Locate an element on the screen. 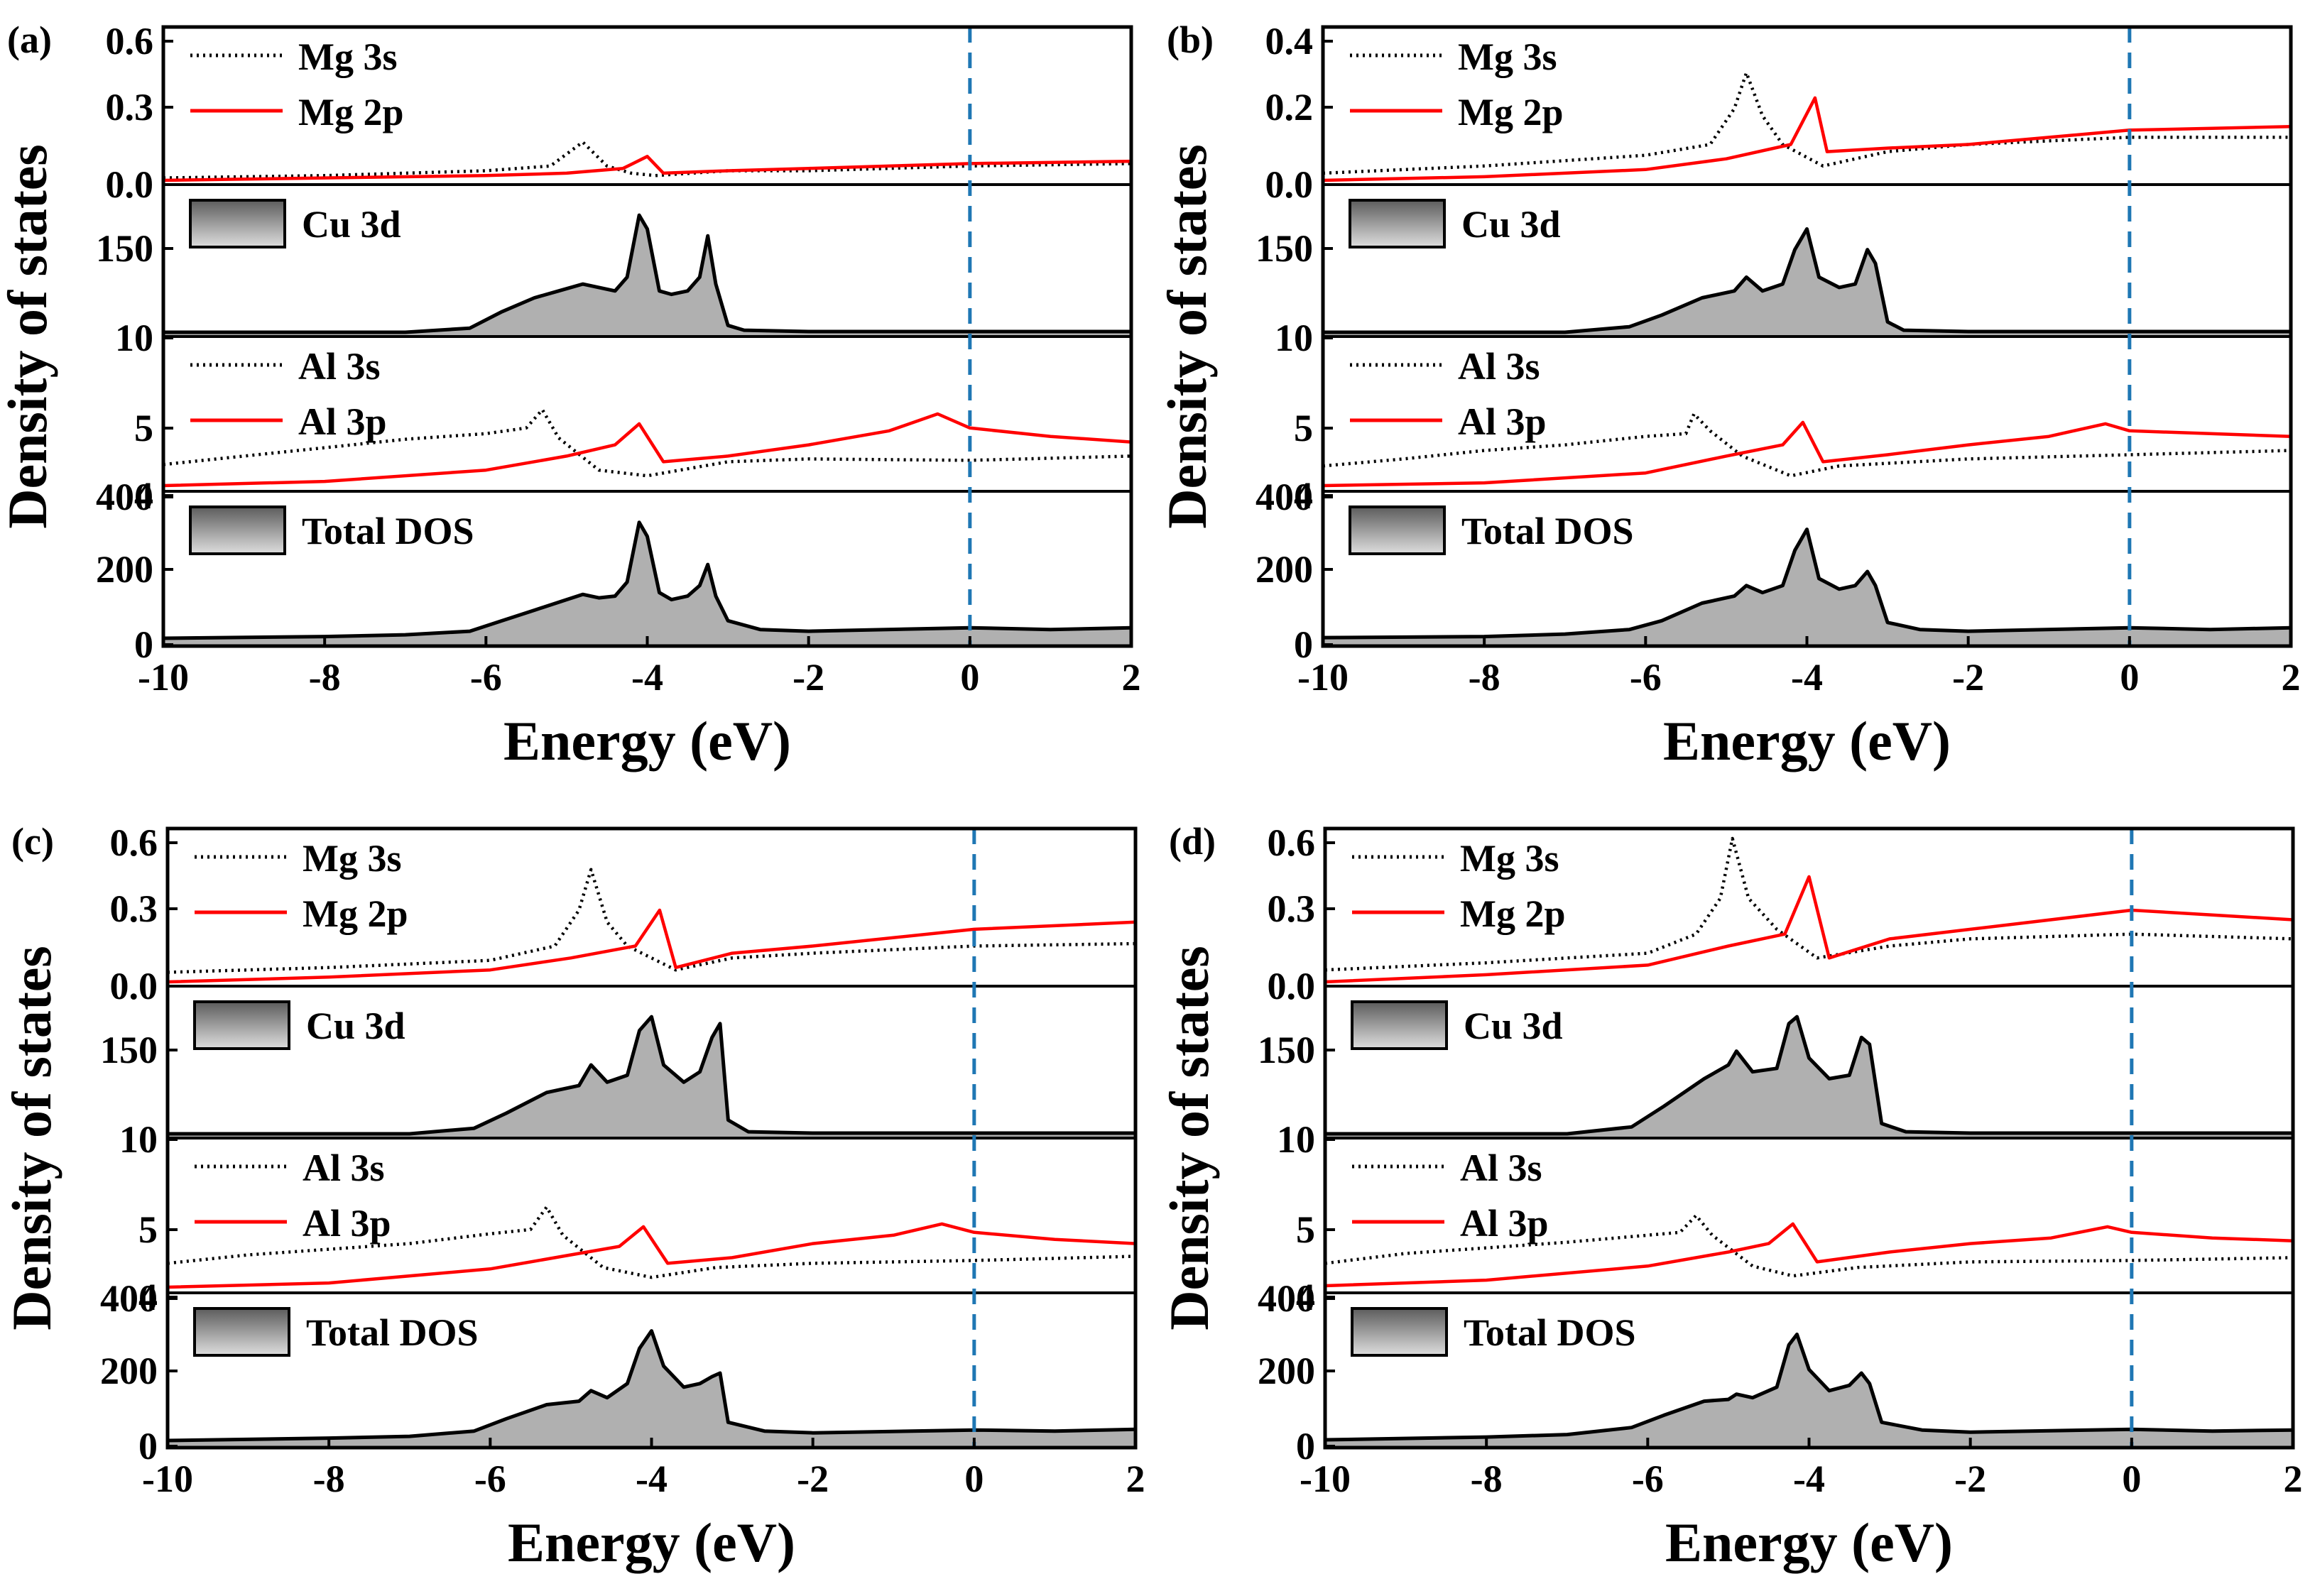 The height and width of the screenshot is (1596, 2315). series-c-cu-3d is located at coordinates (652, 1075).